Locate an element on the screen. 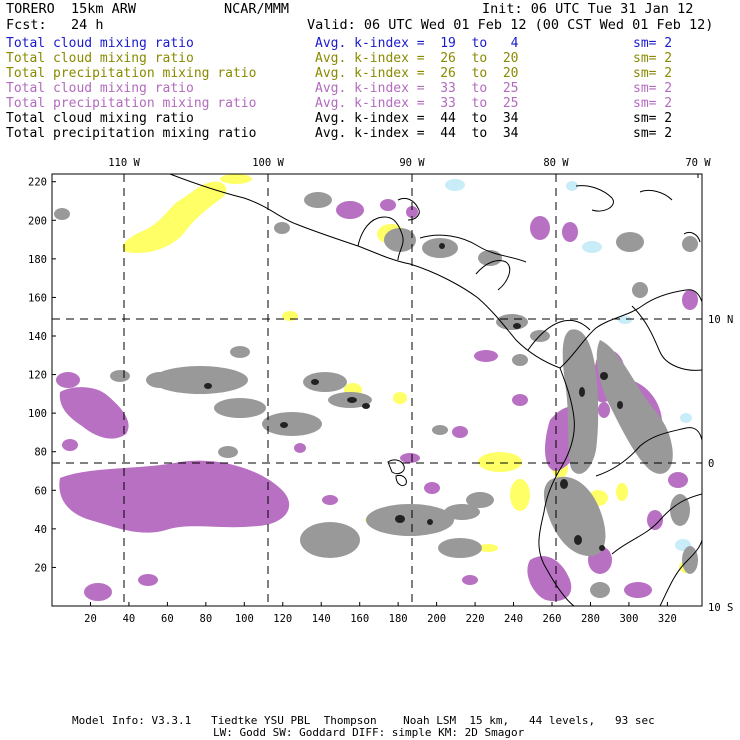 The height and width of the screenshot is (740, 740). y-tick-label: 100 is located at coordinates (37, 414).